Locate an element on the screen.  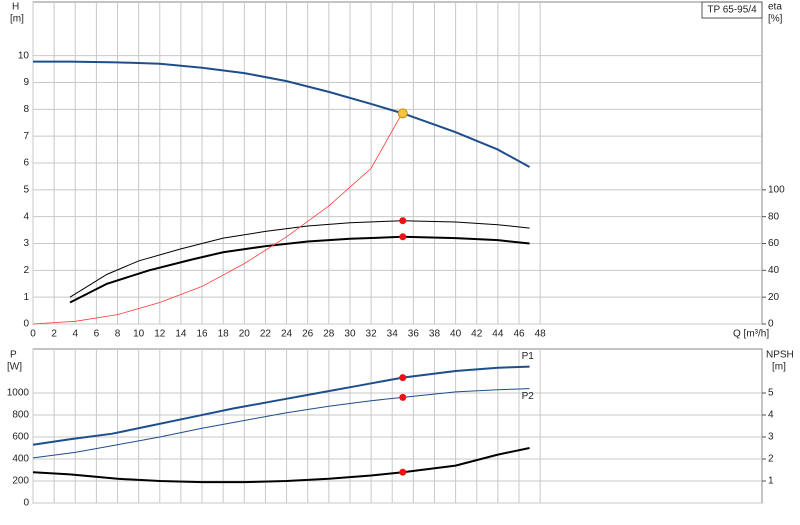
y-tick-label: 2 is located at coordinates (26, 270).